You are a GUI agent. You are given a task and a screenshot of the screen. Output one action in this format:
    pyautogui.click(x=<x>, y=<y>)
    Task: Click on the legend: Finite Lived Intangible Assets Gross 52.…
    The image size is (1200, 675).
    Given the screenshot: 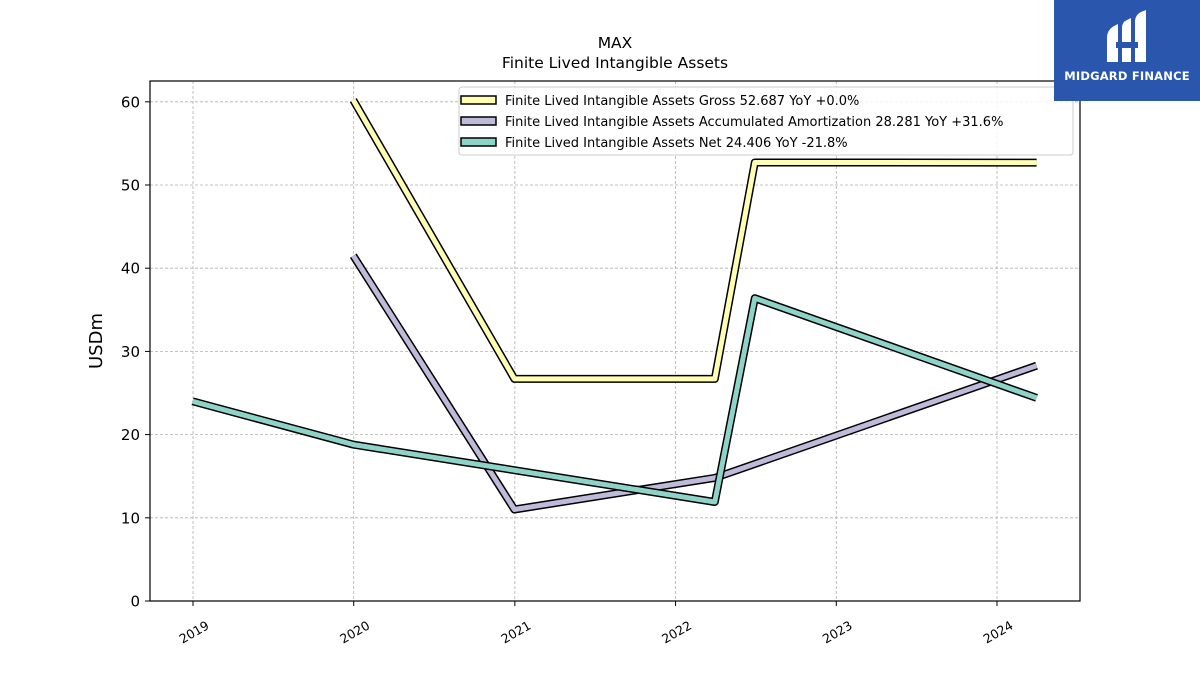 What is the action you would take?
    pyautogui.click(x=766, y=121)
    